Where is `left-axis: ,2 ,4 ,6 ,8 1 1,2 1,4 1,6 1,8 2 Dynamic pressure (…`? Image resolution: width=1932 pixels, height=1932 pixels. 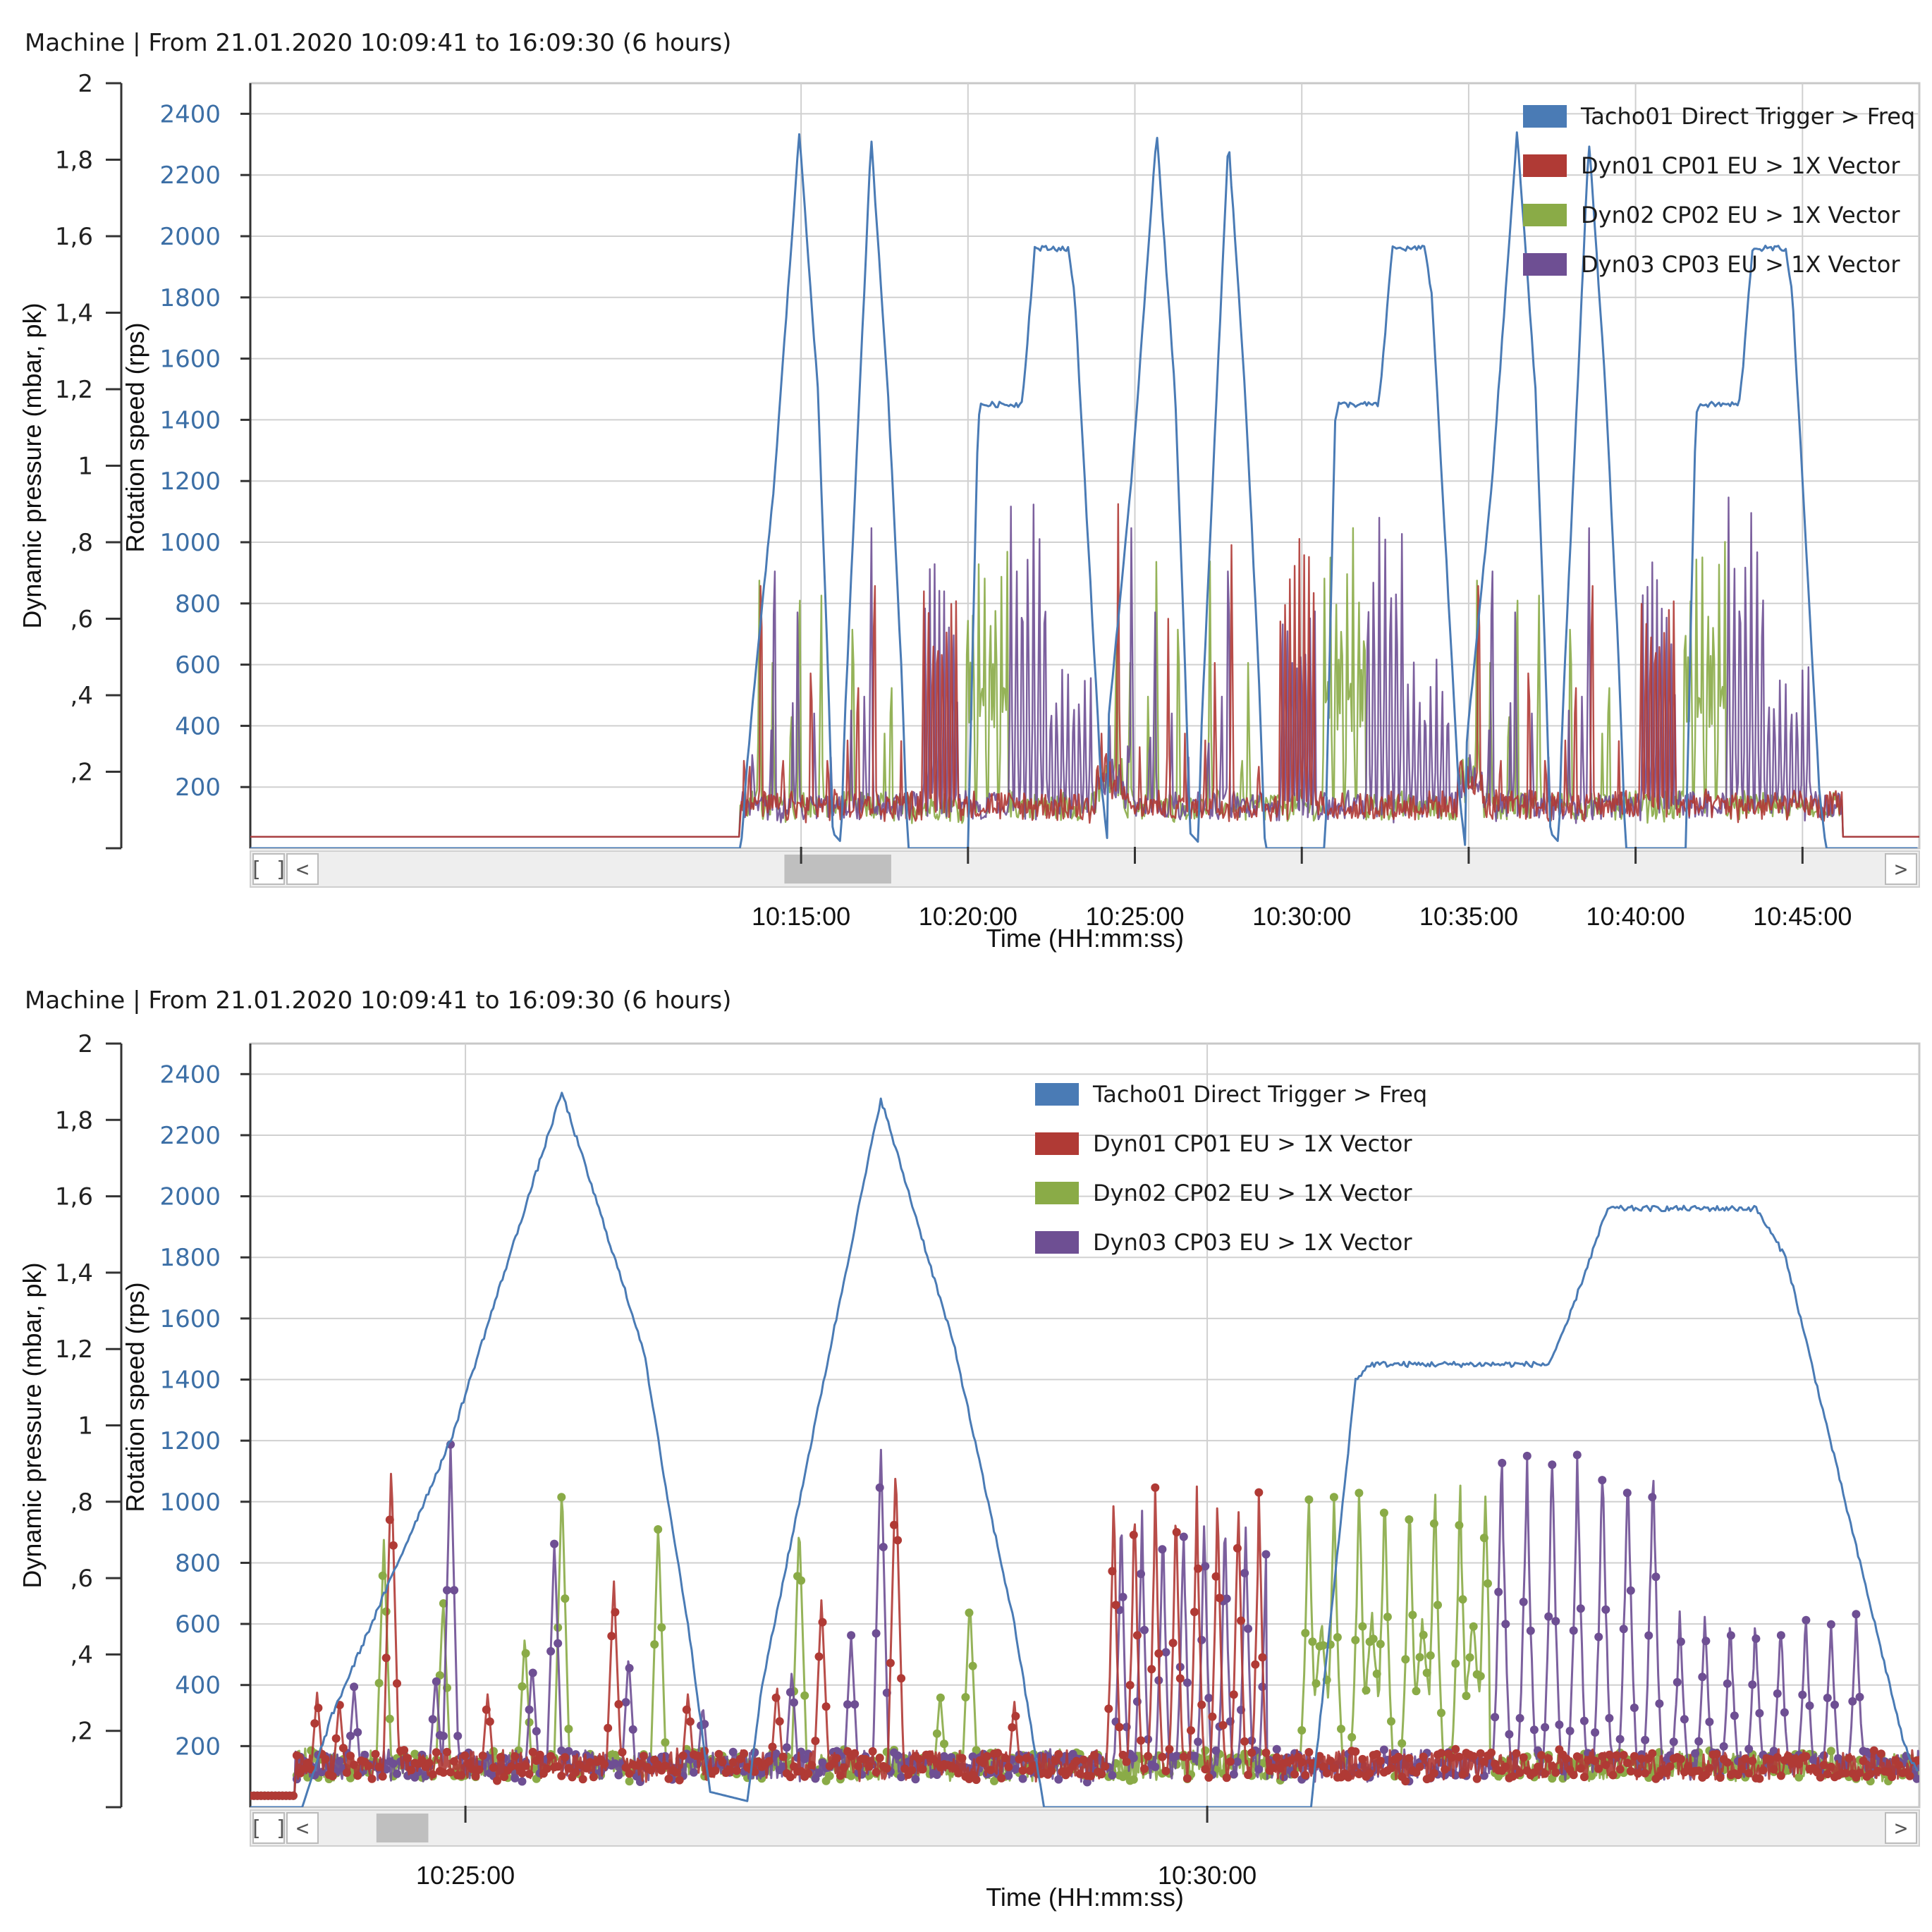 left-axis: ,2 ,4 ,6 ,8 1 1,2 1,4 1,6 1,8 2 Dynamic pressure (… is located at coordinates (70, 460).